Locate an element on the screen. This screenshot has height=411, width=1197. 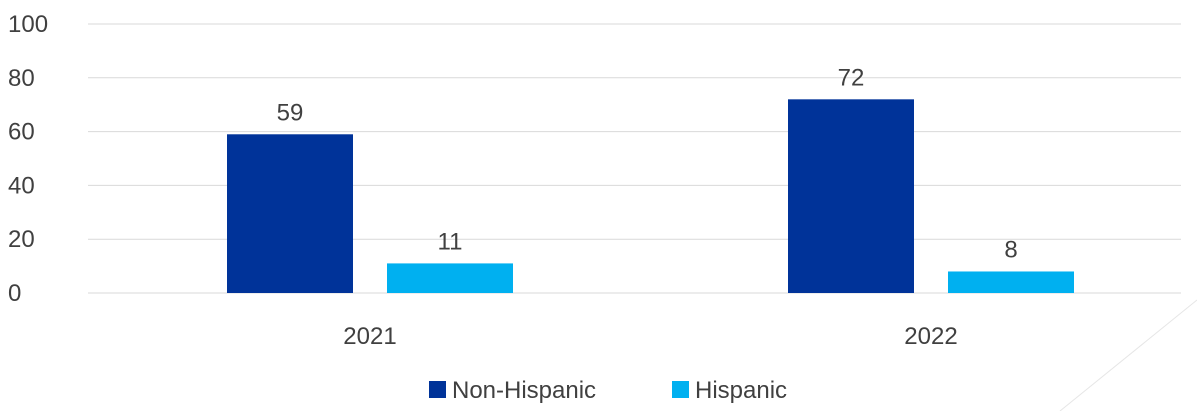
bar-non-hispanic-2022 is located at coordinates (851, 196).